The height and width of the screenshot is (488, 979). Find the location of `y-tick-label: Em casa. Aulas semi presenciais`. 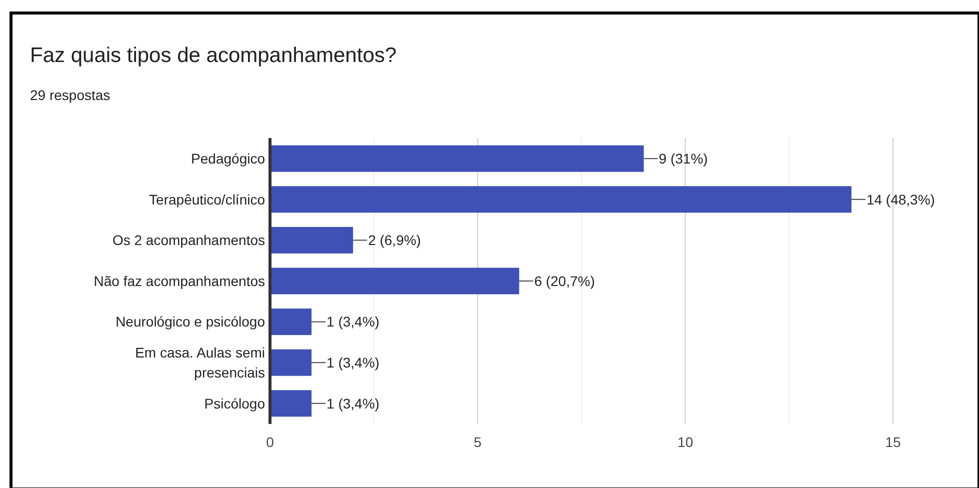

y-tick-label: Em casa. Aulas semi presenciais is located at coordinates (200, 362).